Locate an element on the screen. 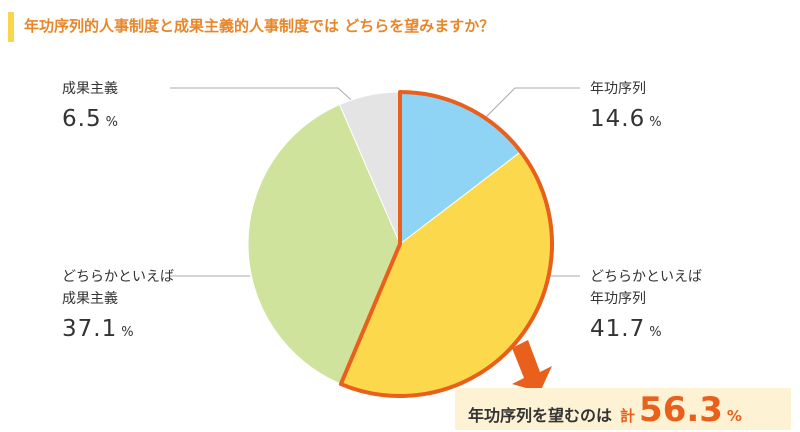 This screenshot has width=800, height=432. slice-name: 年功序列 is located at coordinates (618, 89).